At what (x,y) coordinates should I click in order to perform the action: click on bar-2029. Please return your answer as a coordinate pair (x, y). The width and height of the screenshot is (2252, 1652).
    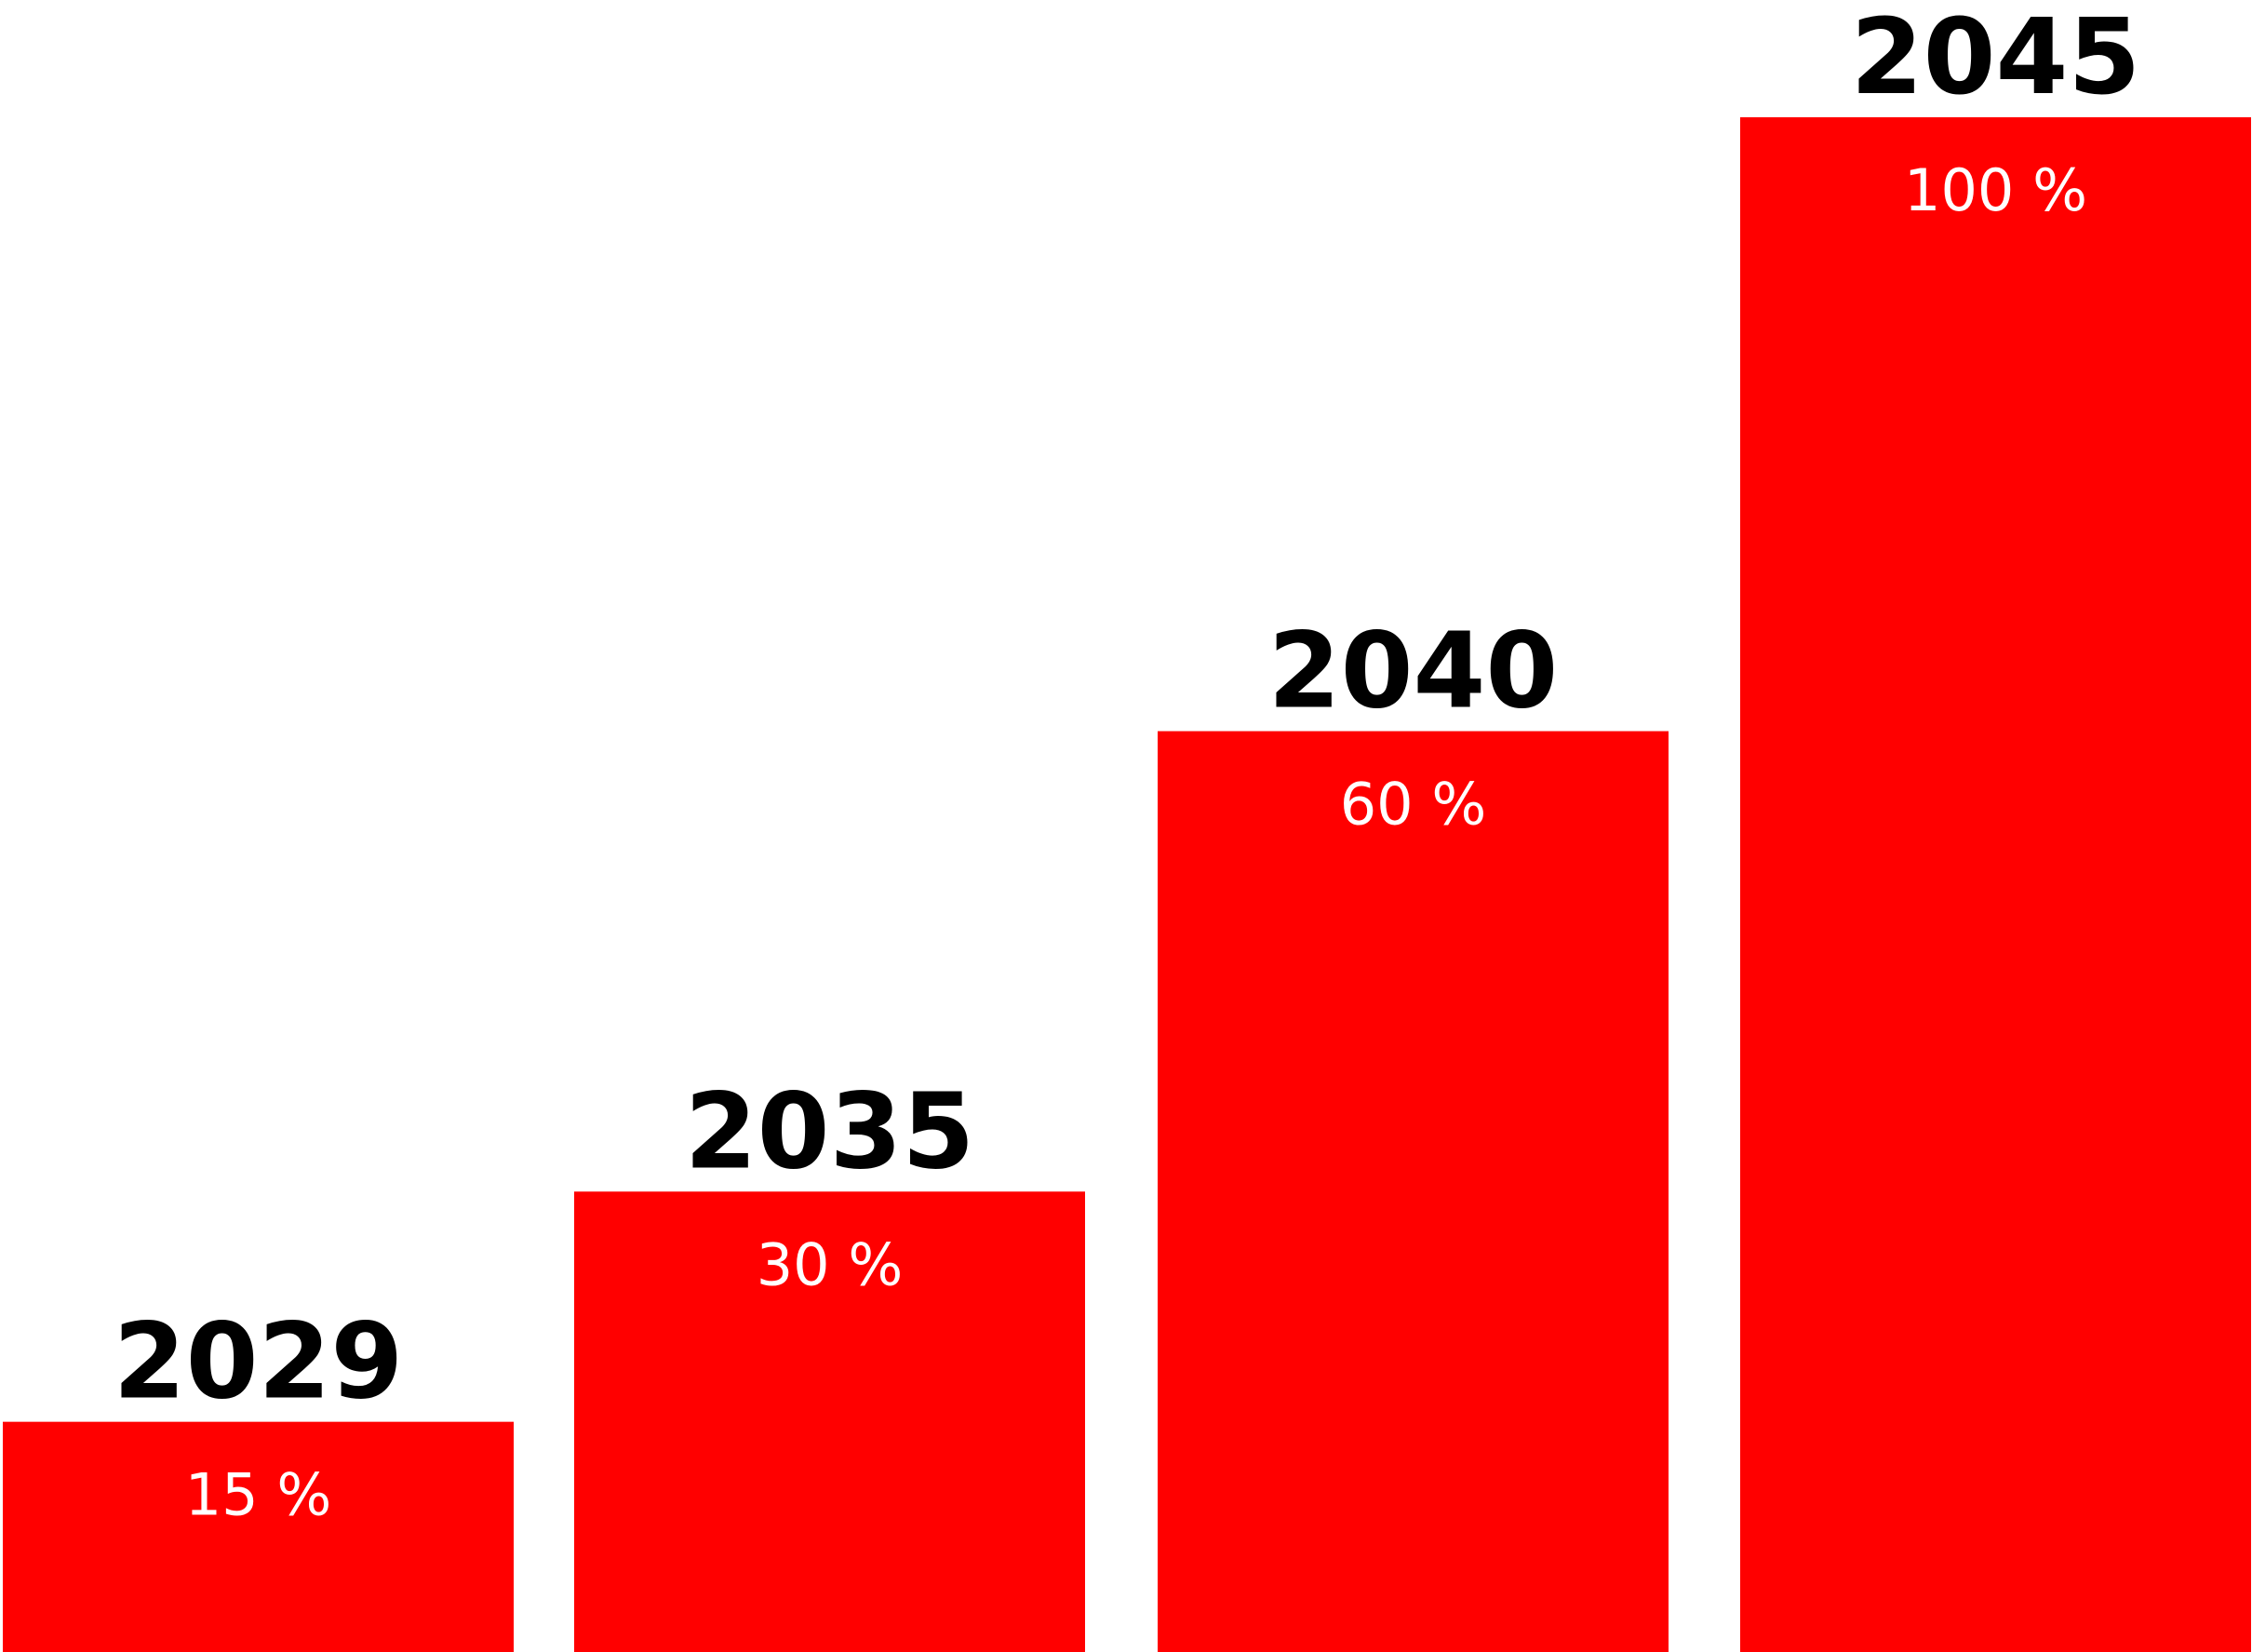
    Looking at the image, I should click on (259, 1537).